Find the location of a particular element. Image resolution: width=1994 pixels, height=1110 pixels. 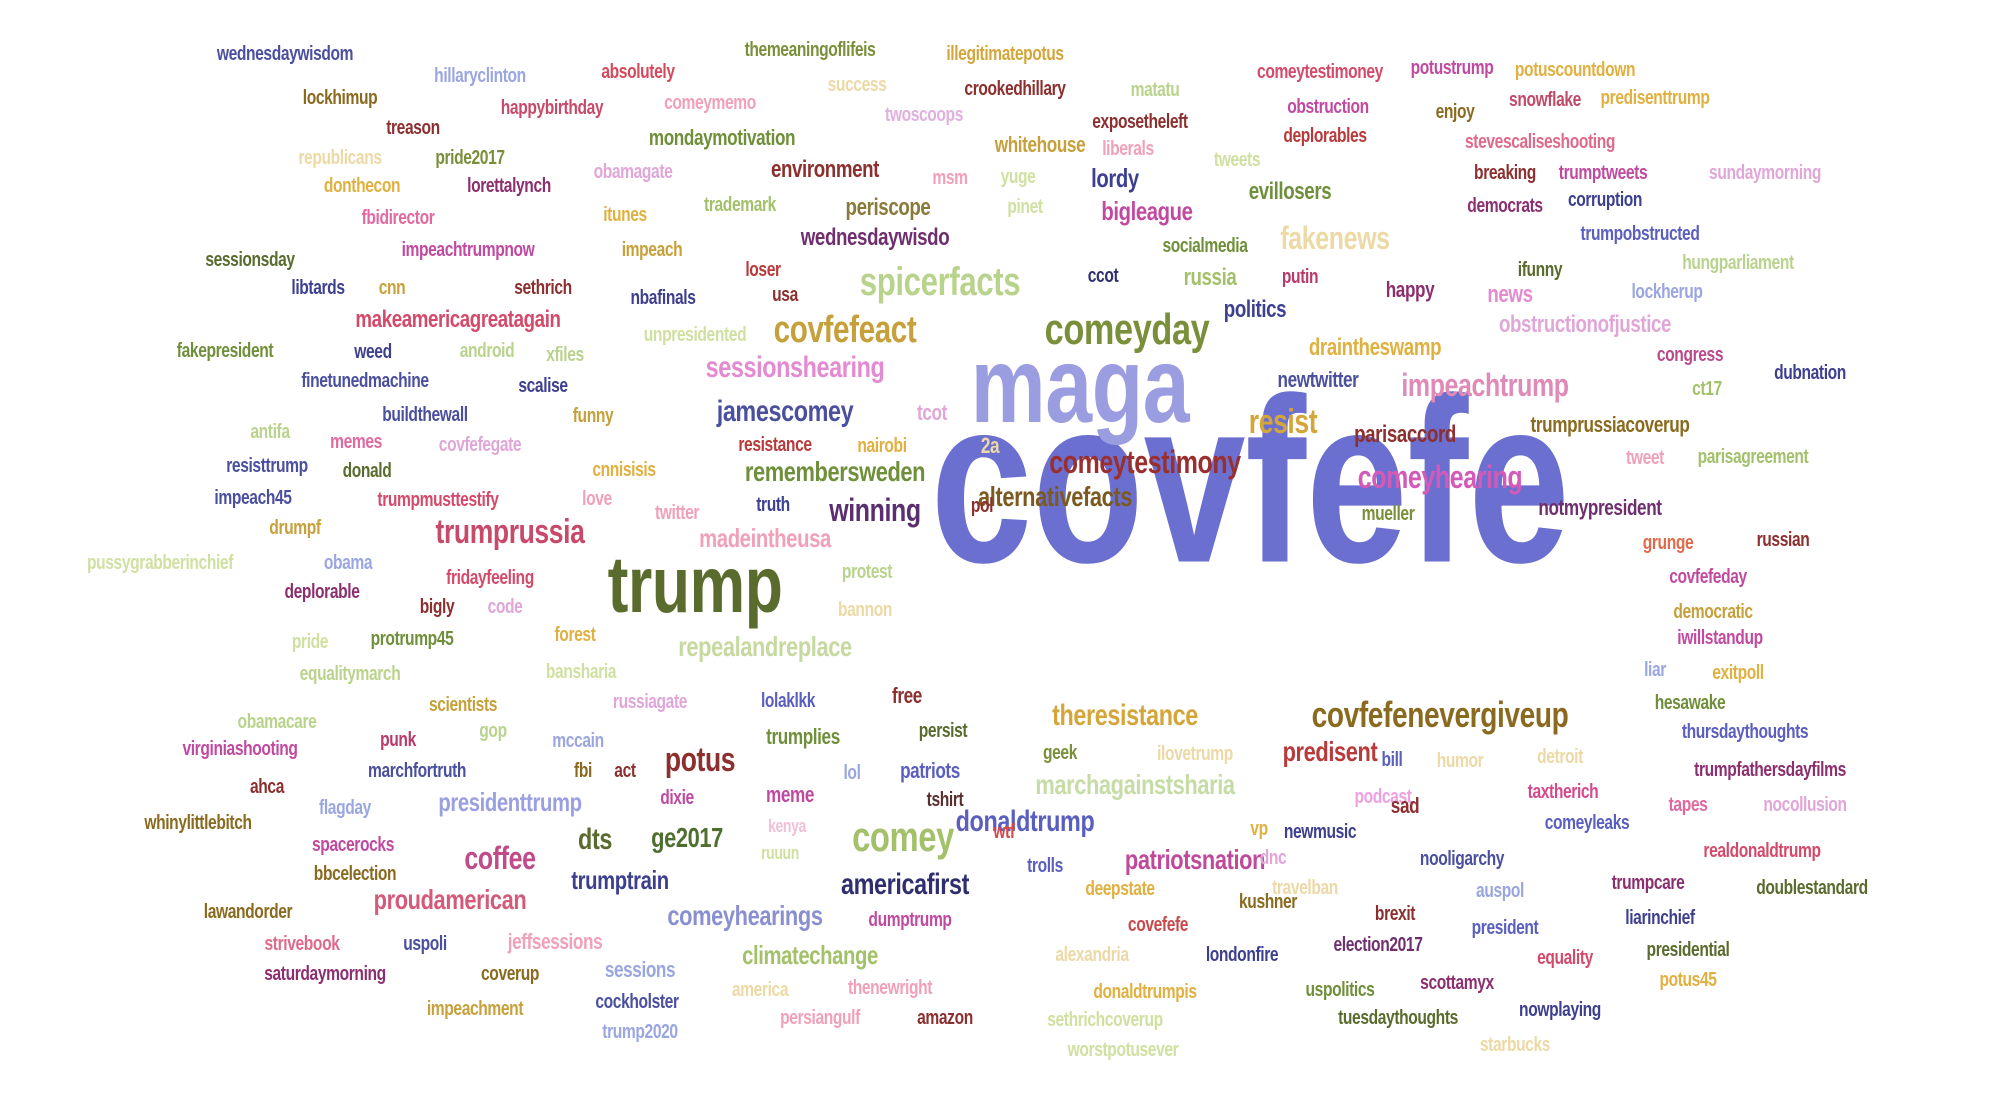

word-trumpfathersdayfilms: trumpfathersdayfilms is located at coordinates (1770, 770).